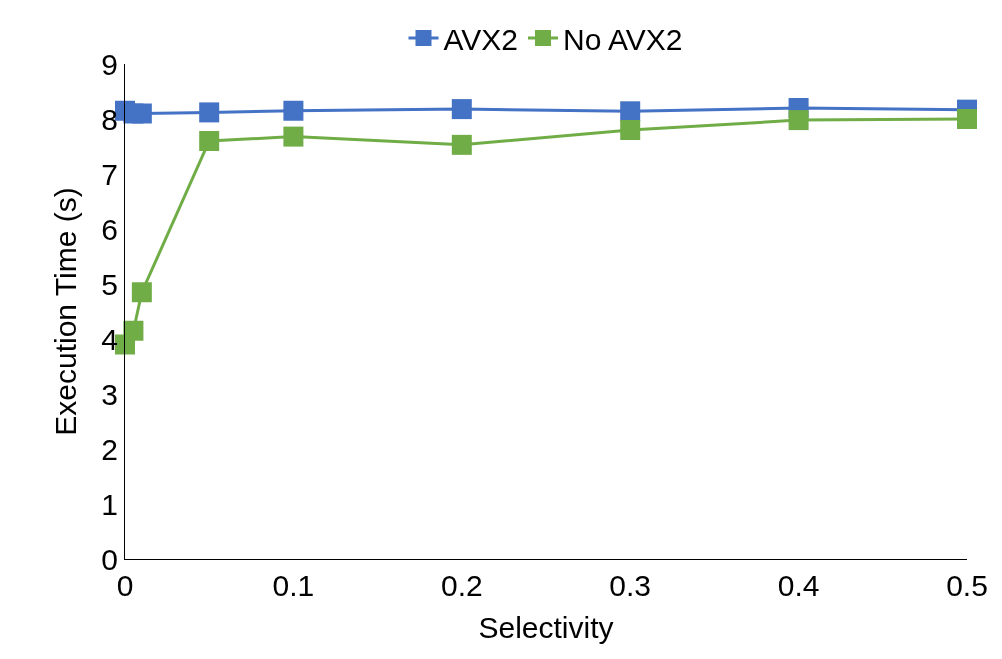 This screenshot has height=659, width=1002. I want to click on x-tick-label: 0.3, so click(630, 585).